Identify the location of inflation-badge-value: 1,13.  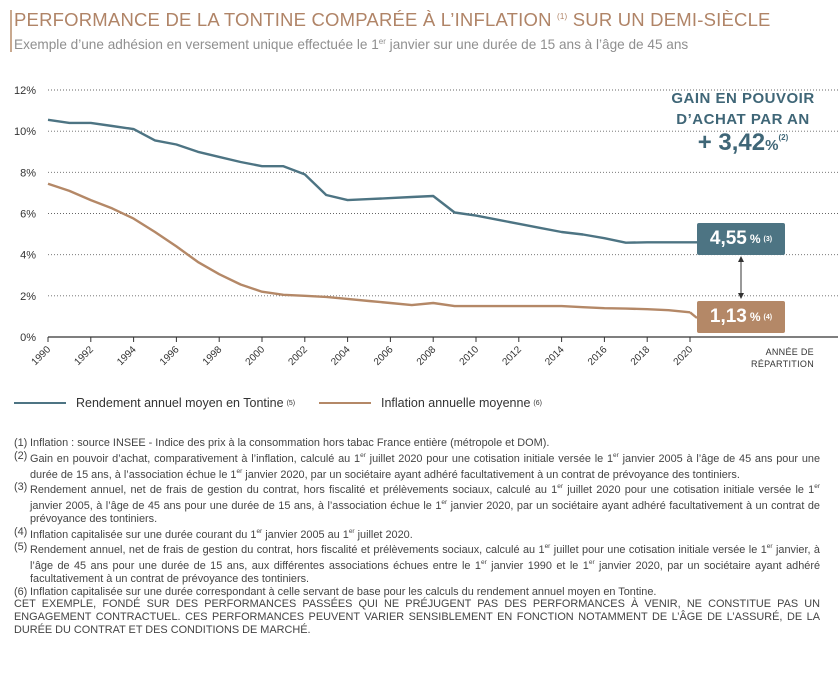
(728, 316).